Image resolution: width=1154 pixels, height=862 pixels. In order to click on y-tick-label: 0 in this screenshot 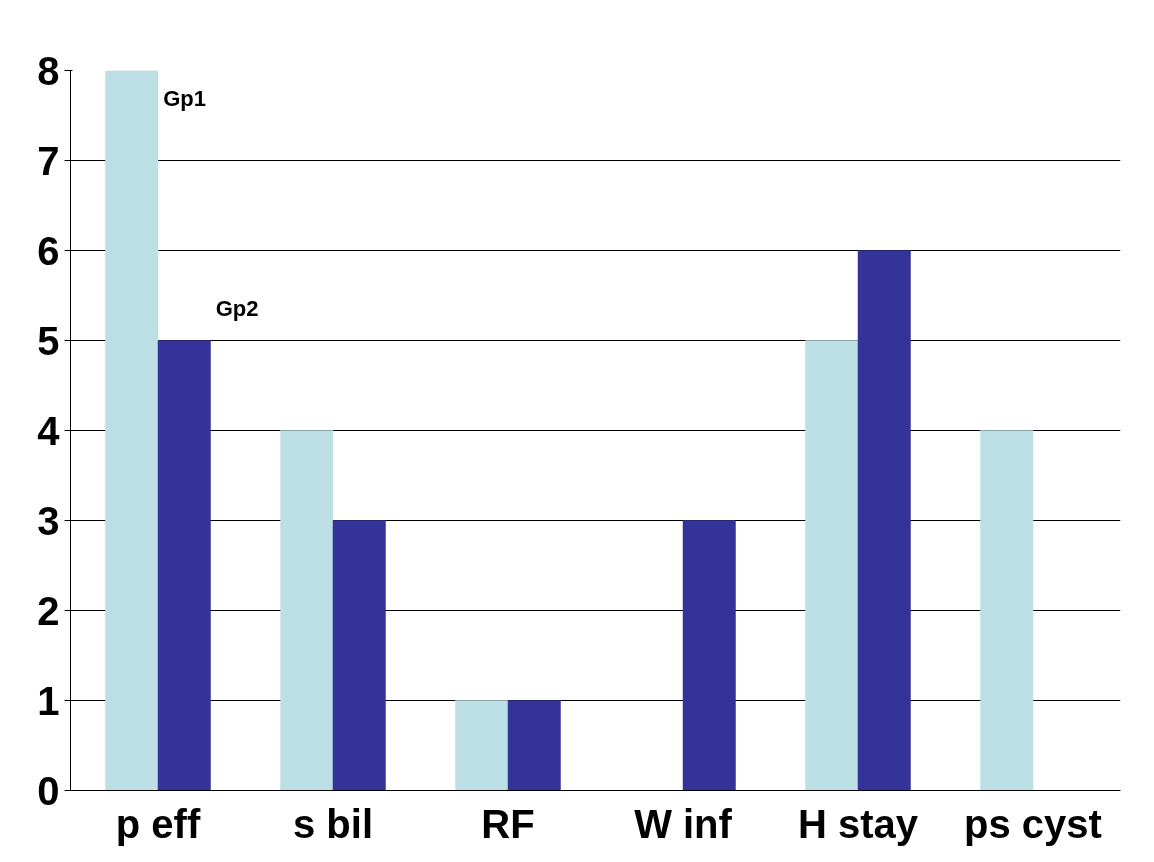, I will do `click(48, 790)`.